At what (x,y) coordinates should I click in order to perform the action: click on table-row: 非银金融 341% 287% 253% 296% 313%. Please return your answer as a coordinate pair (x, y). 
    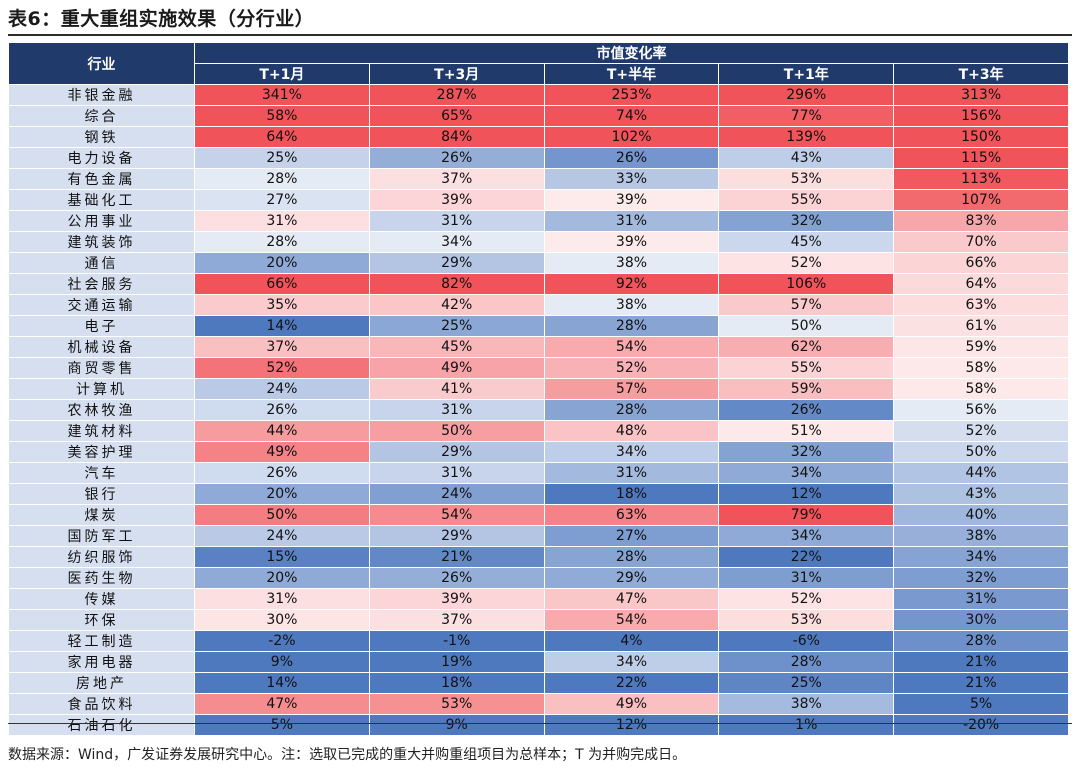
    Looking at the image, I should click on (539, 95).